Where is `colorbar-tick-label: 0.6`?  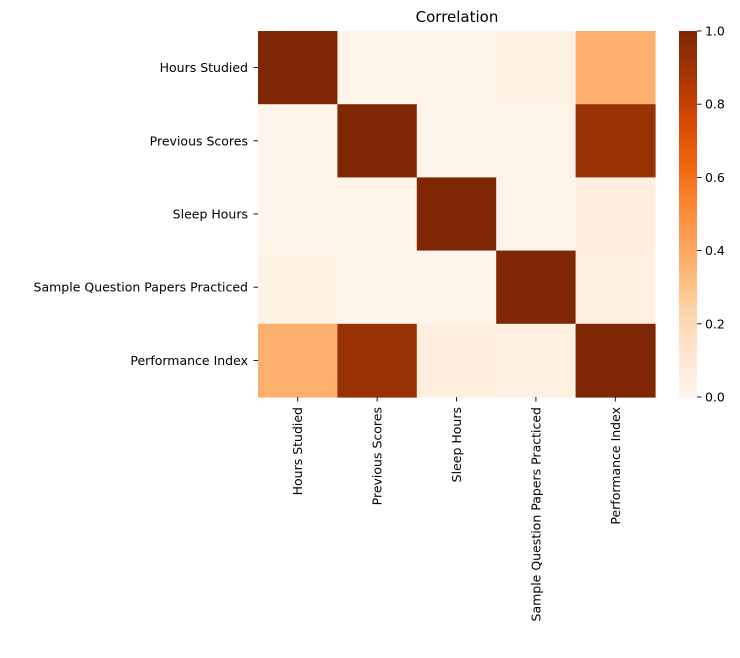
colorbar-tick-label: 0.6 is located at coordinates (715, 177).